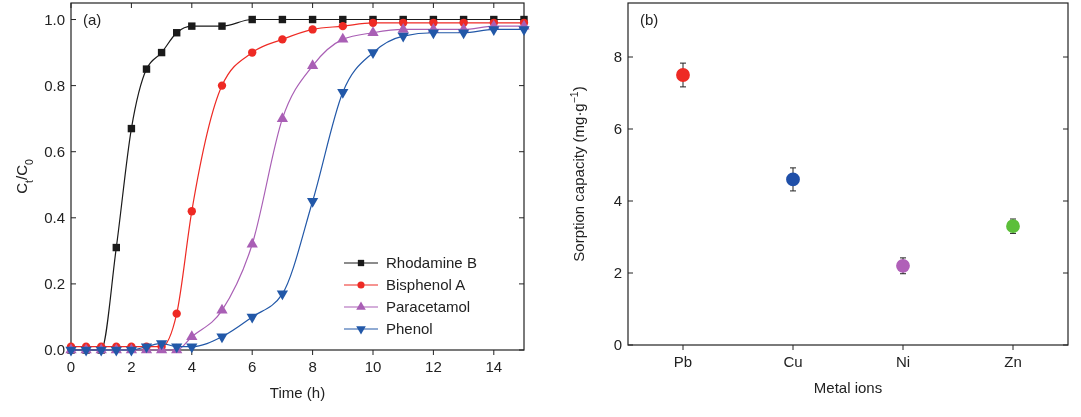  Describe the element at coordinates (433, 366) in the screenshot. I see `x-tick-label: 12` at that location.